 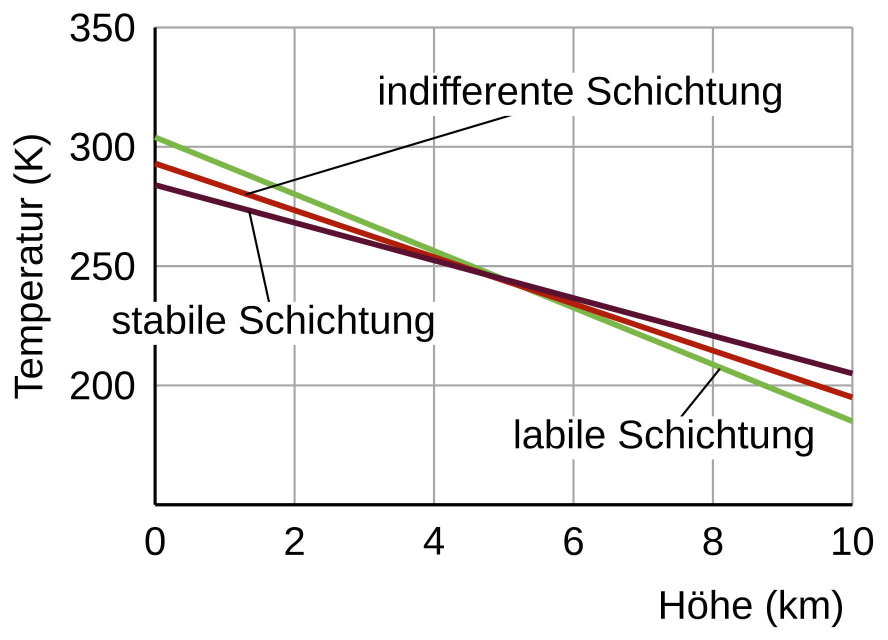 What do you see at coordinates (102, 27) in the screenshot?
I see `y-tick-label: 350` at bounding box center [102, 27].